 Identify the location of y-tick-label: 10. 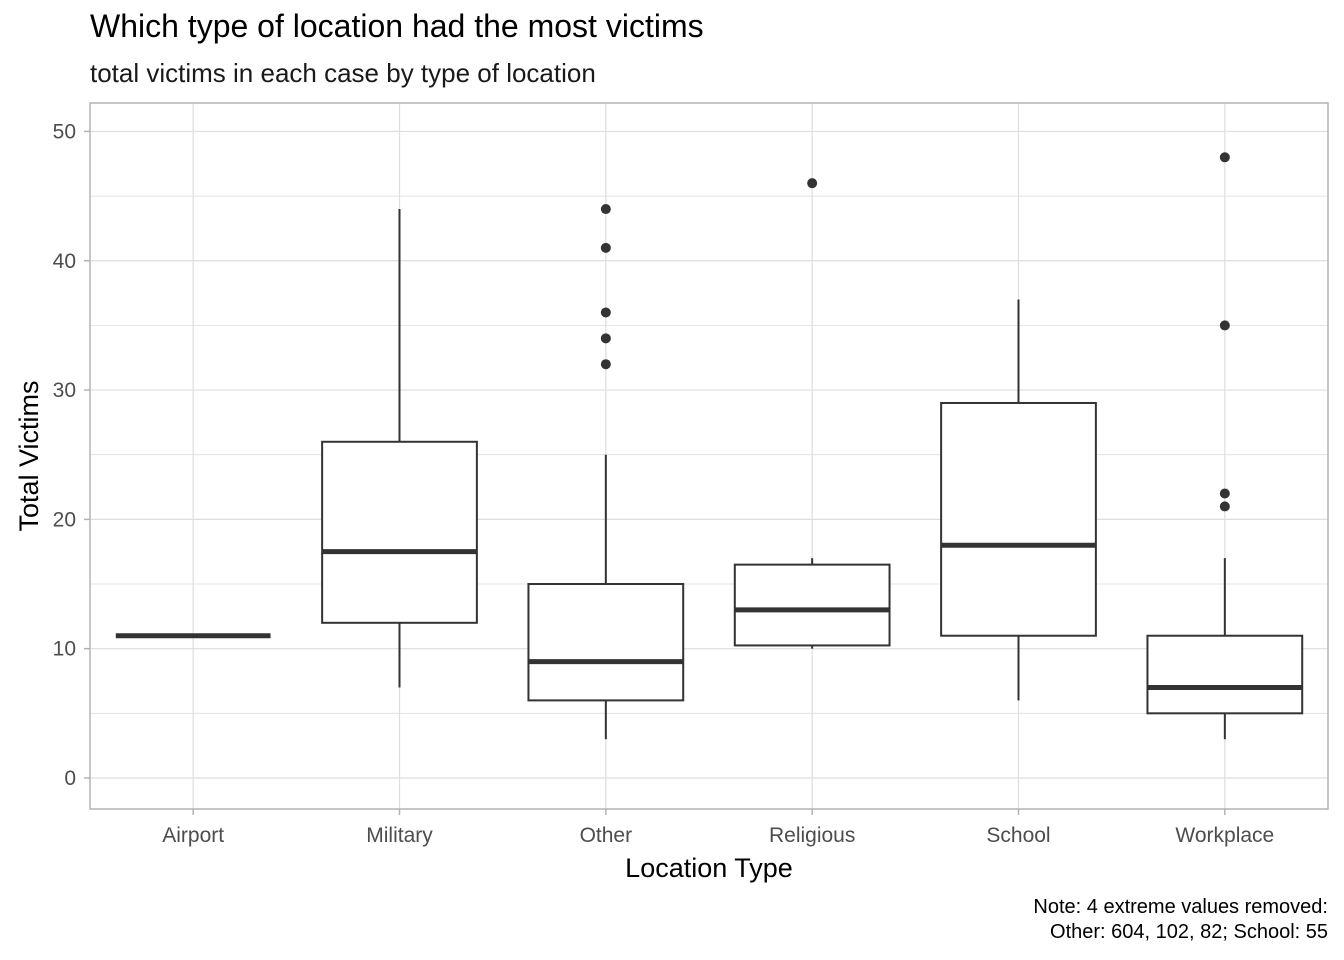
(64, 649).